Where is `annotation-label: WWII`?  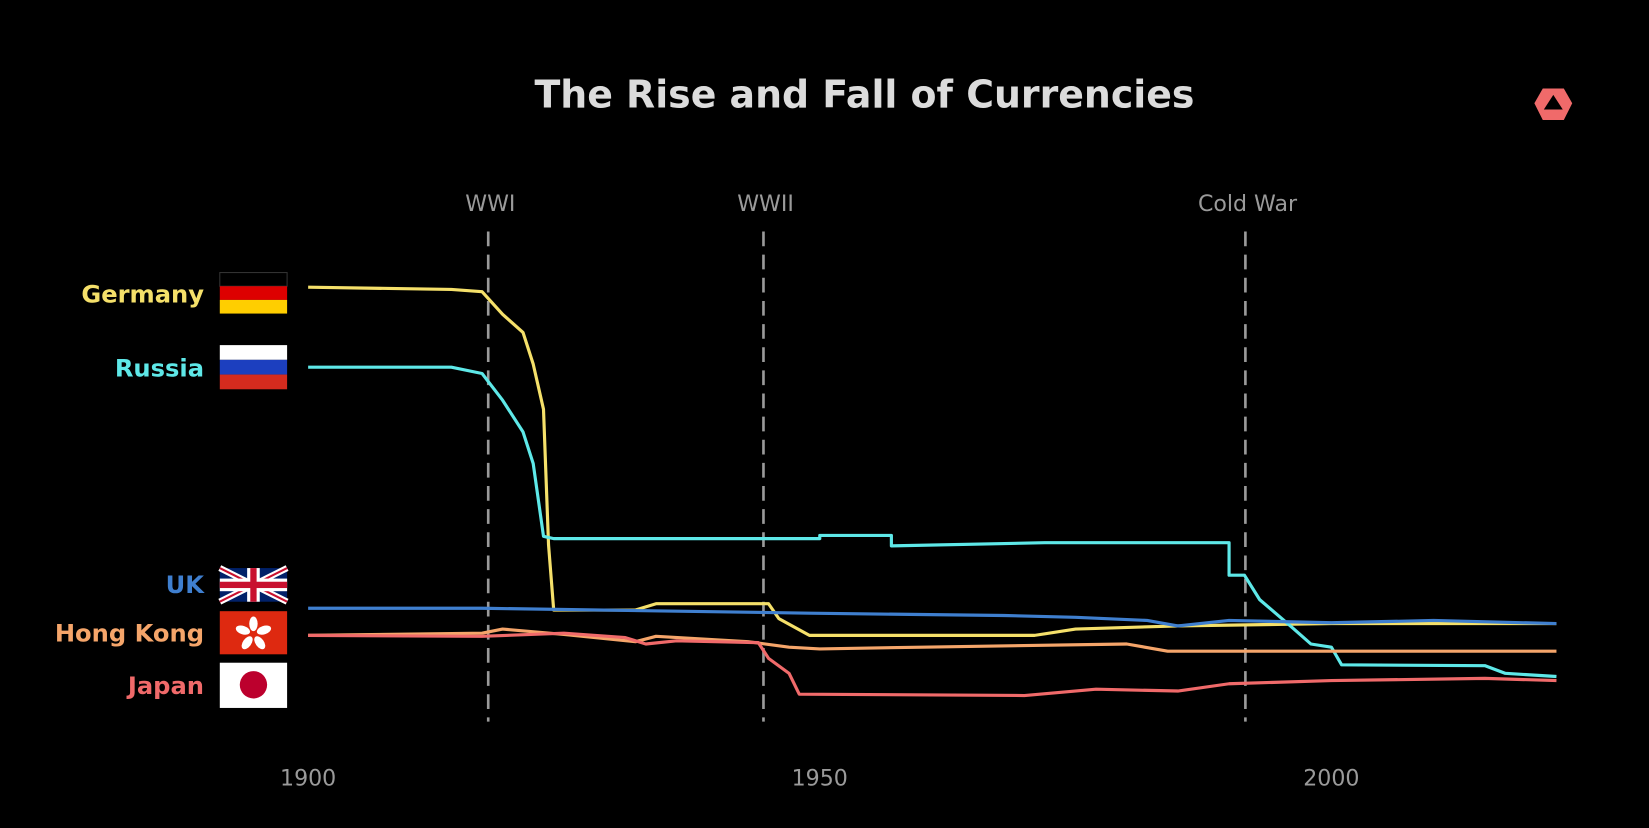 annotation-label: WWII is located at coordinates (765, 204).